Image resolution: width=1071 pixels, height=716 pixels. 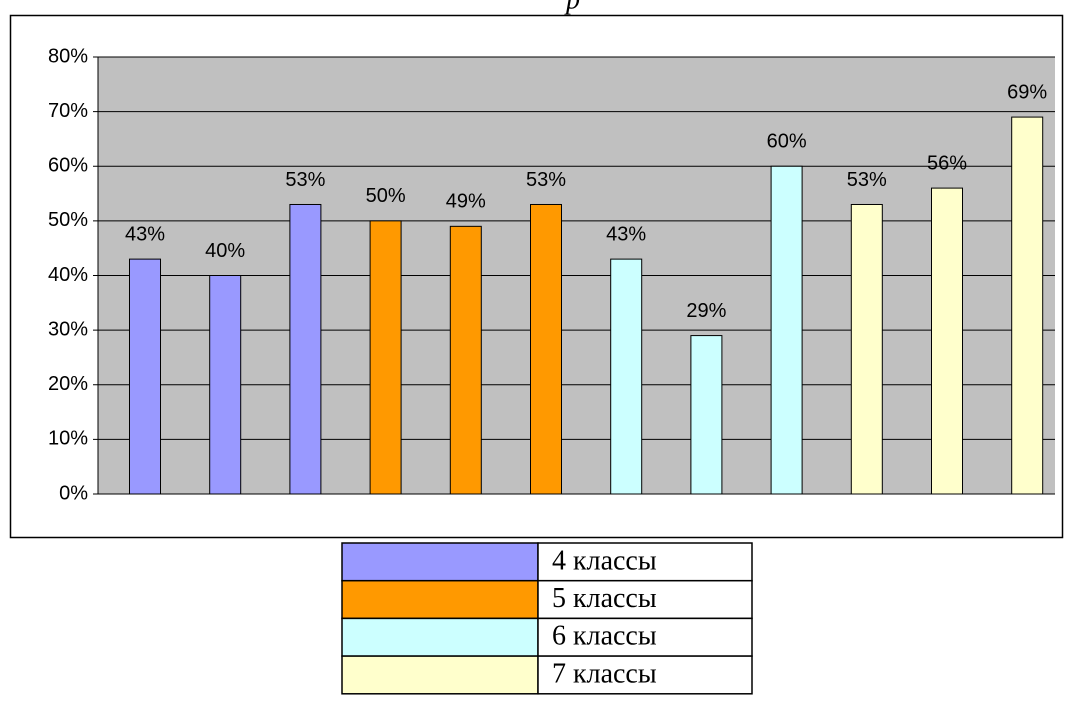 What do you see at coordinates (68, 384) in the screenshot?
I see `y-tick-label: 20%` at bounding box center [68, 384].